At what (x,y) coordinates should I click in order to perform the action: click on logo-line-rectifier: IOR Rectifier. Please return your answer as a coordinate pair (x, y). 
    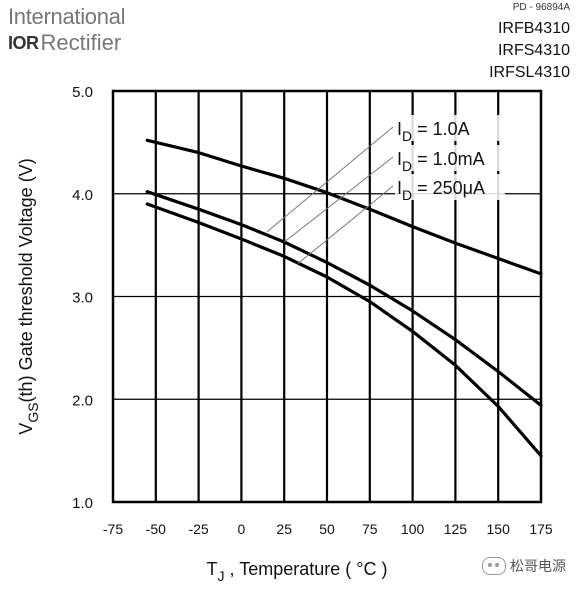
    Looking at the image, I should click on (64, 43).